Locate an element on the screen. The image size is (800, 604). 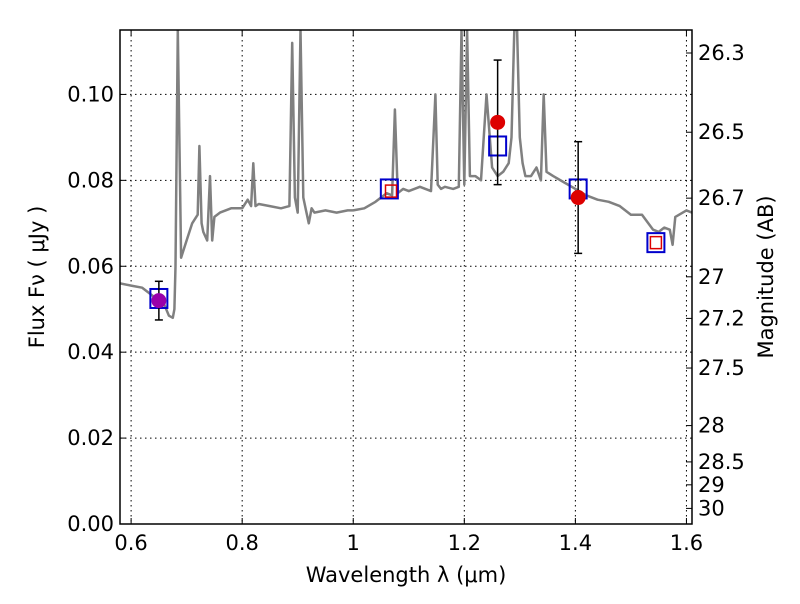
secondary-y-axis-label: Magnitude (AB) is located at coordinates (766, 276).